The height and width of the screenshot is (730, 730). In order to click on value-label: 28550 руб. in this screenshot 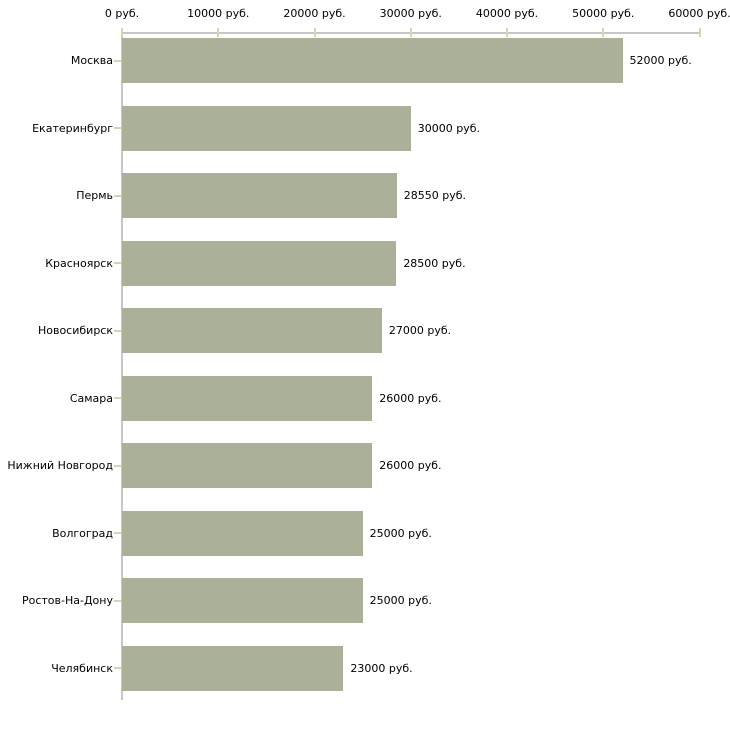, I will do `click(435, 195)`.